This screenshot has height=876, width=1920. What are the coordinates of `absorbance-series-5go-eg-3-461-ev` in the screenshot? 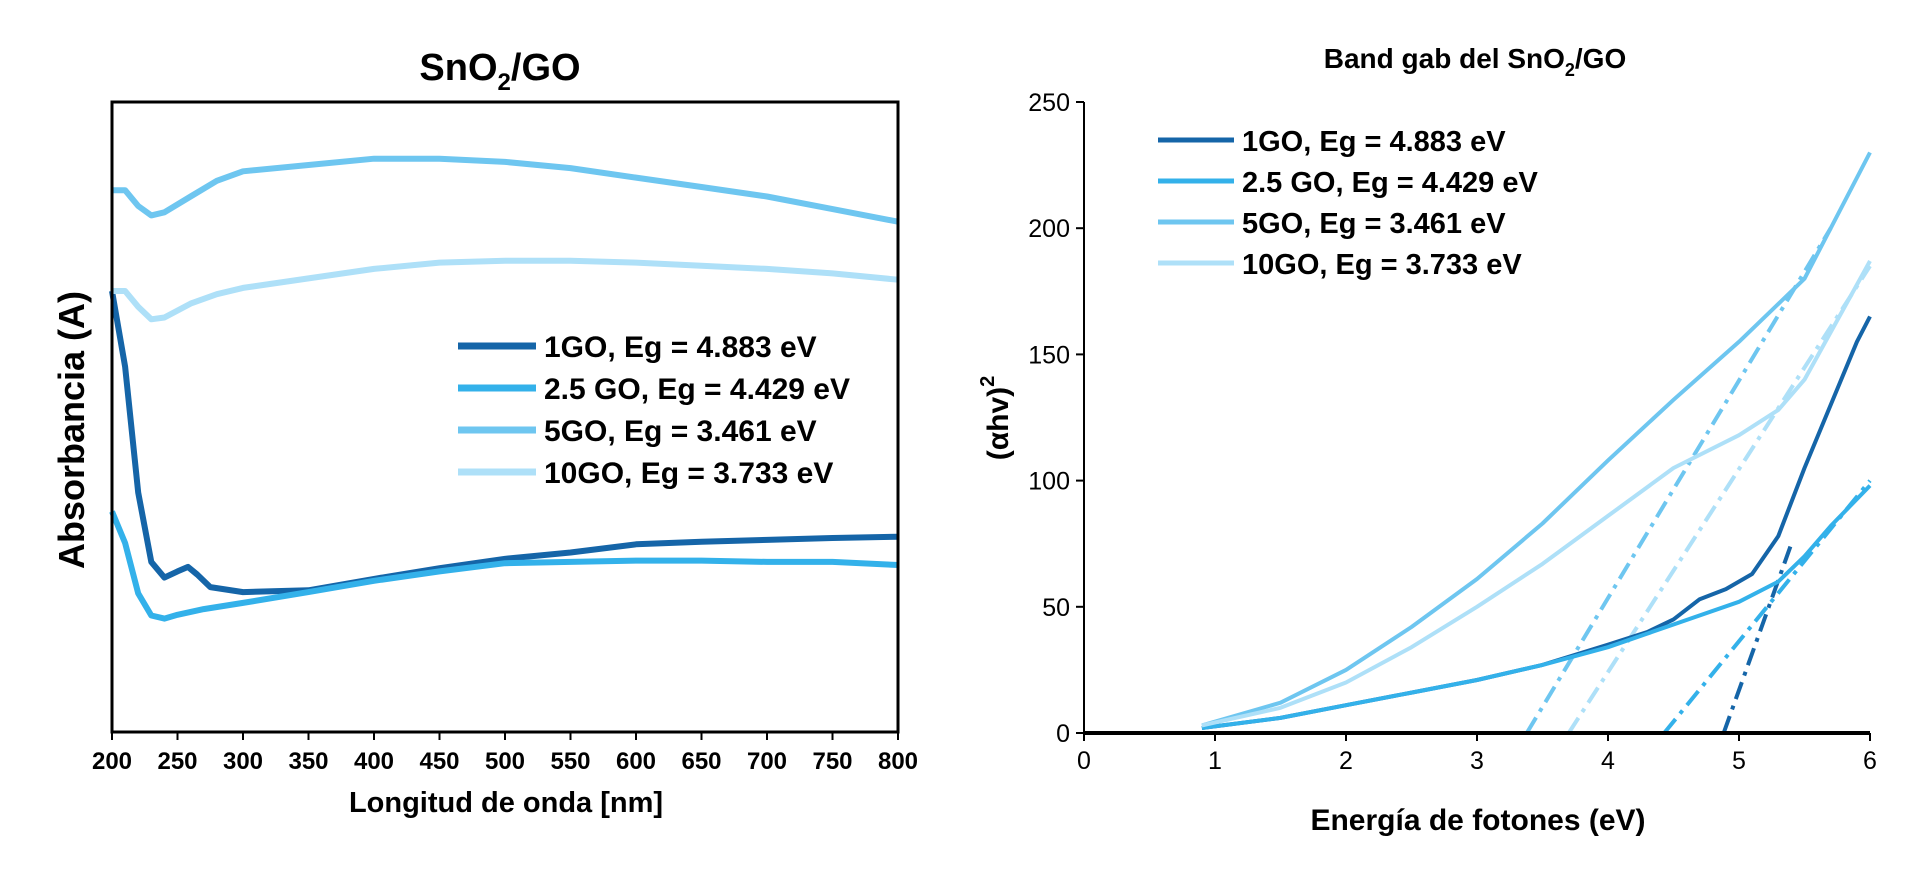 It's located at (505, 190).